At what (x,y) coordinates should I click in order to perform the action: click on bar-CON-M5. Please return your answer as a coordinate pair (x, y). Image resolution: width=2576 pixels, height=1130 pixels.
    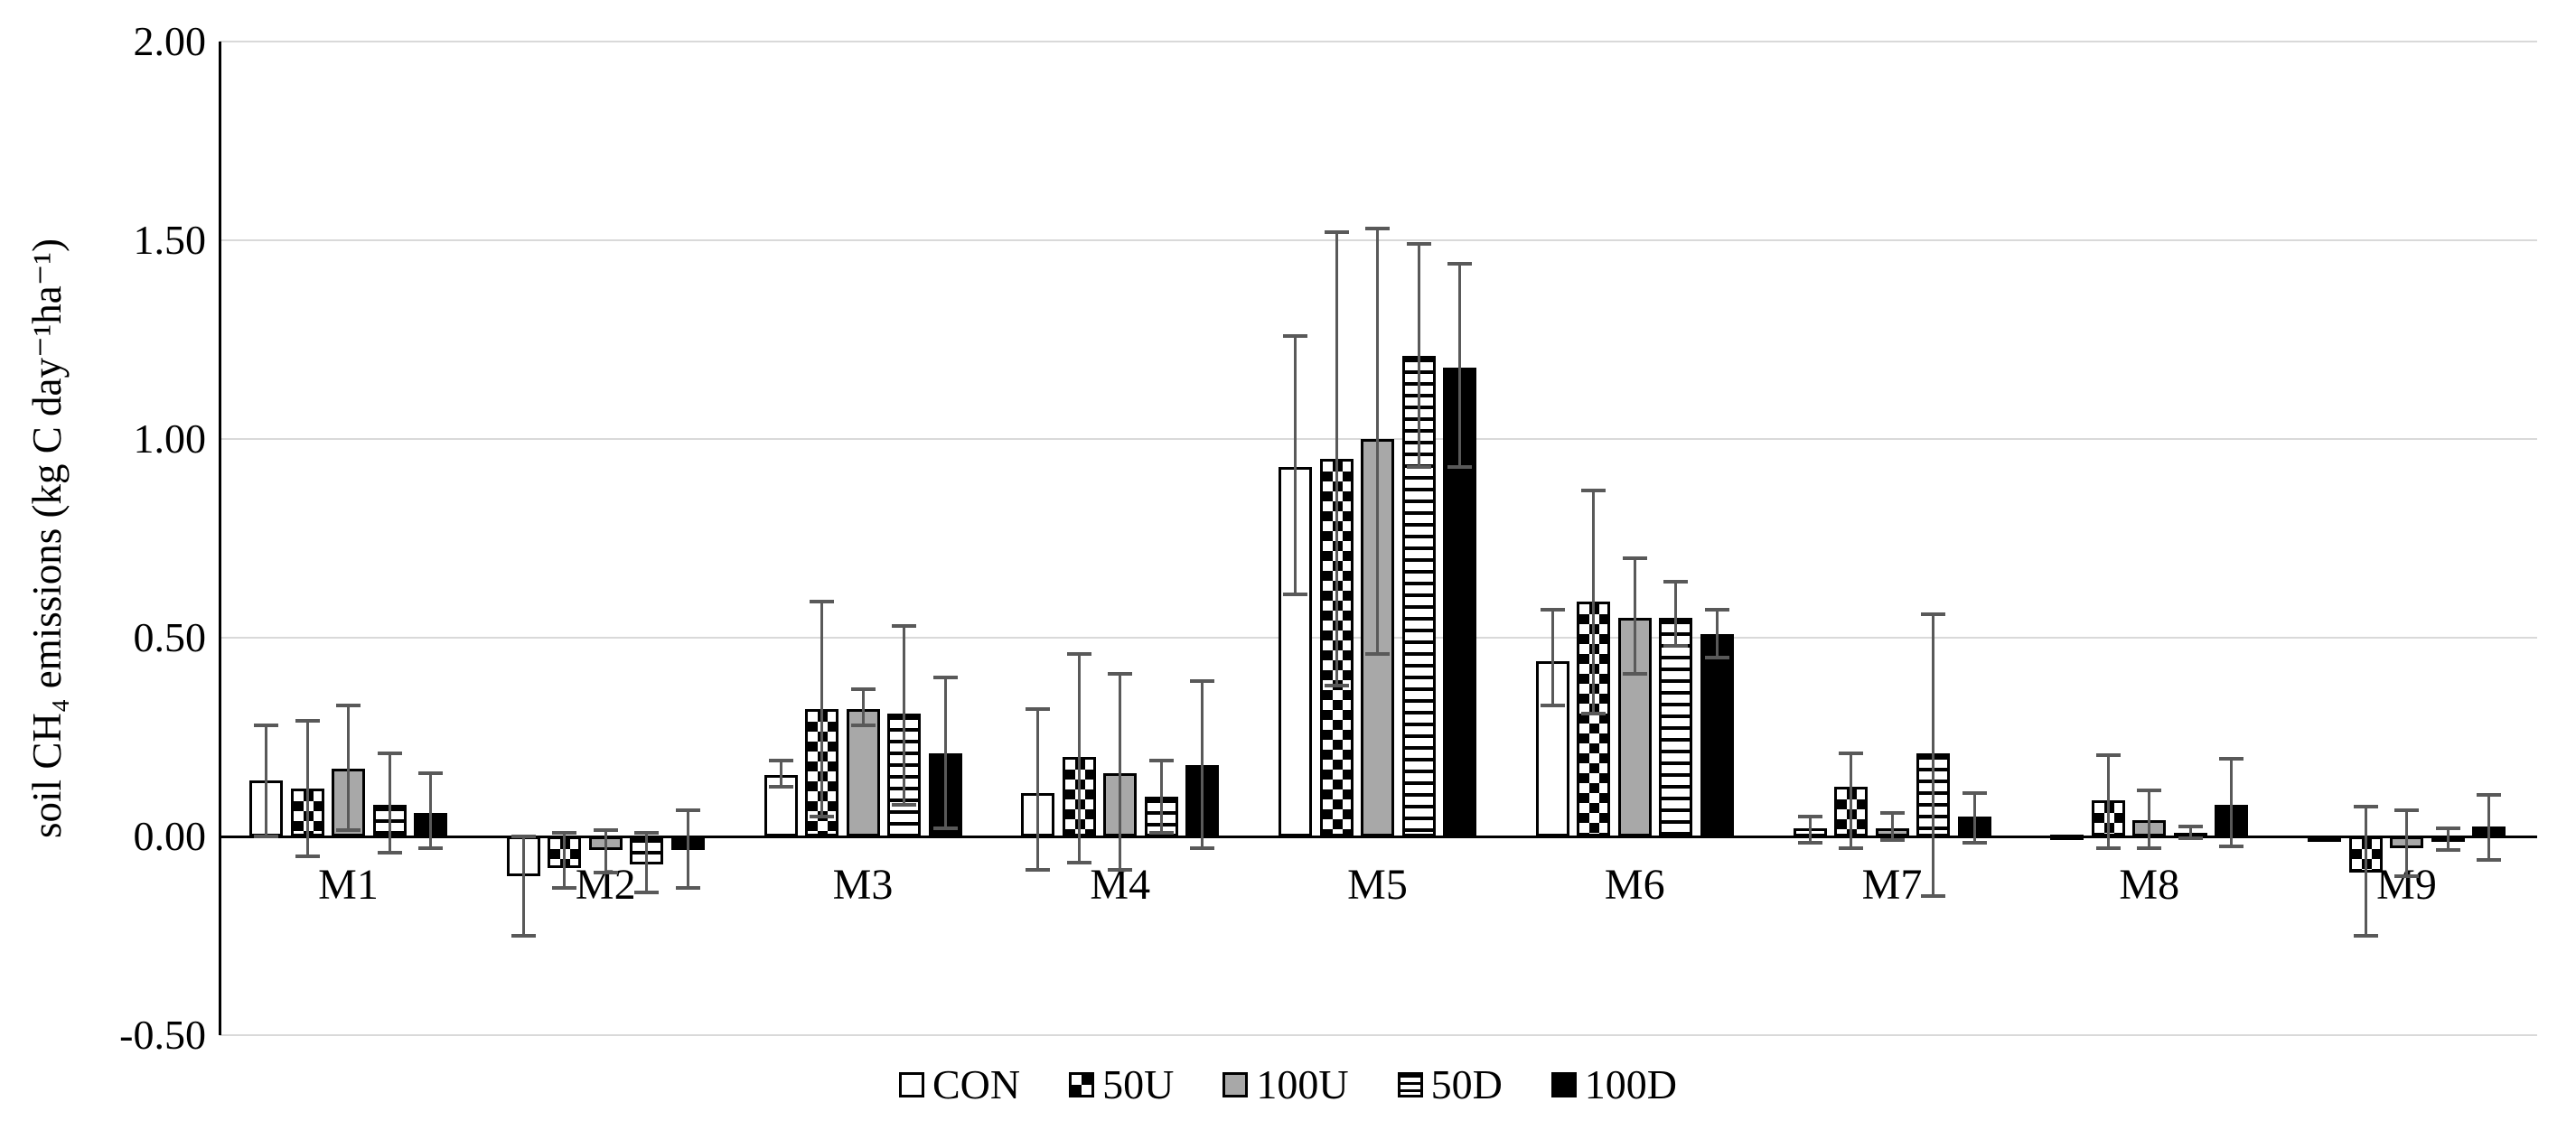
    Looking at the image, I should click on (1295, 651).